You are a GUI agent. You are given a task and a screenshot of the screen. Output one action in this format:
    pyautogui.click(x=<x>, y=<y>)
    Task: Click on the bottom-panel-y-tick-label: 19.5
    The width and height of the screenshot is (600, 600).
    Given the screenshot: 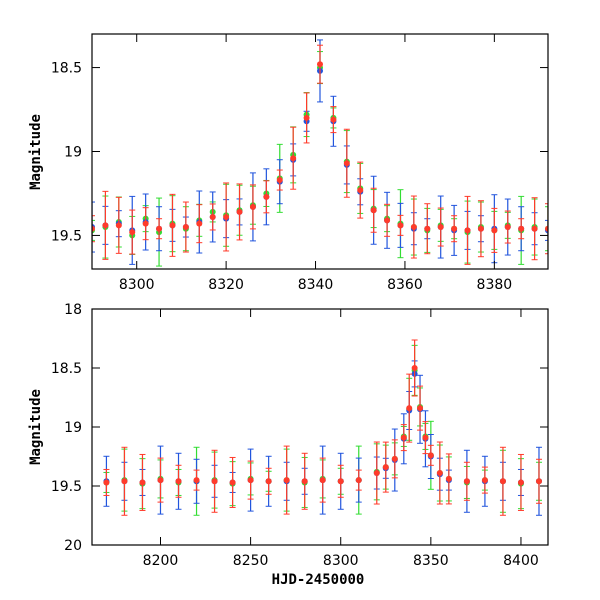 What is the action you would take?
    pyautogui.click(x=66, y=487)
    